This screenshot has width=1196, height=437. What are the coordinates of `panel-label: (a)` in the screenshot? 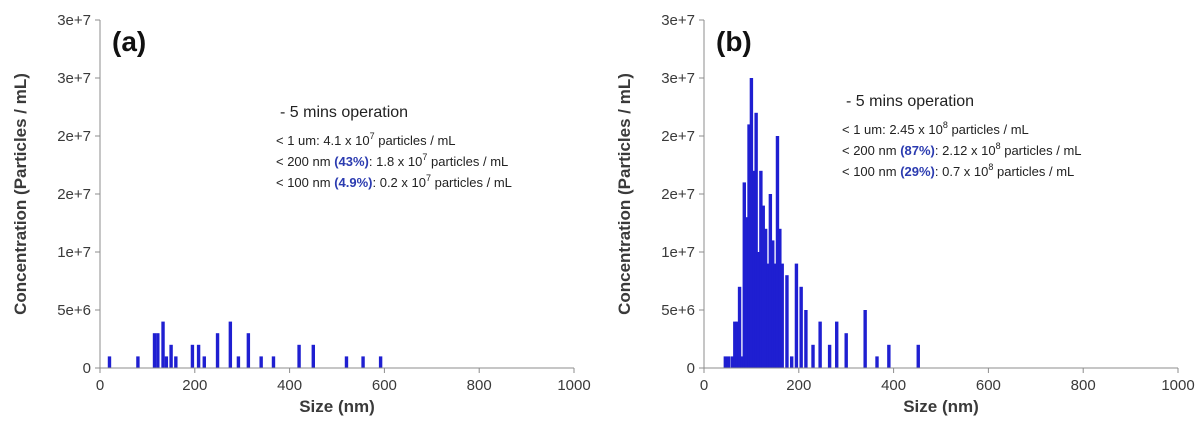 It's located at (129, 41).